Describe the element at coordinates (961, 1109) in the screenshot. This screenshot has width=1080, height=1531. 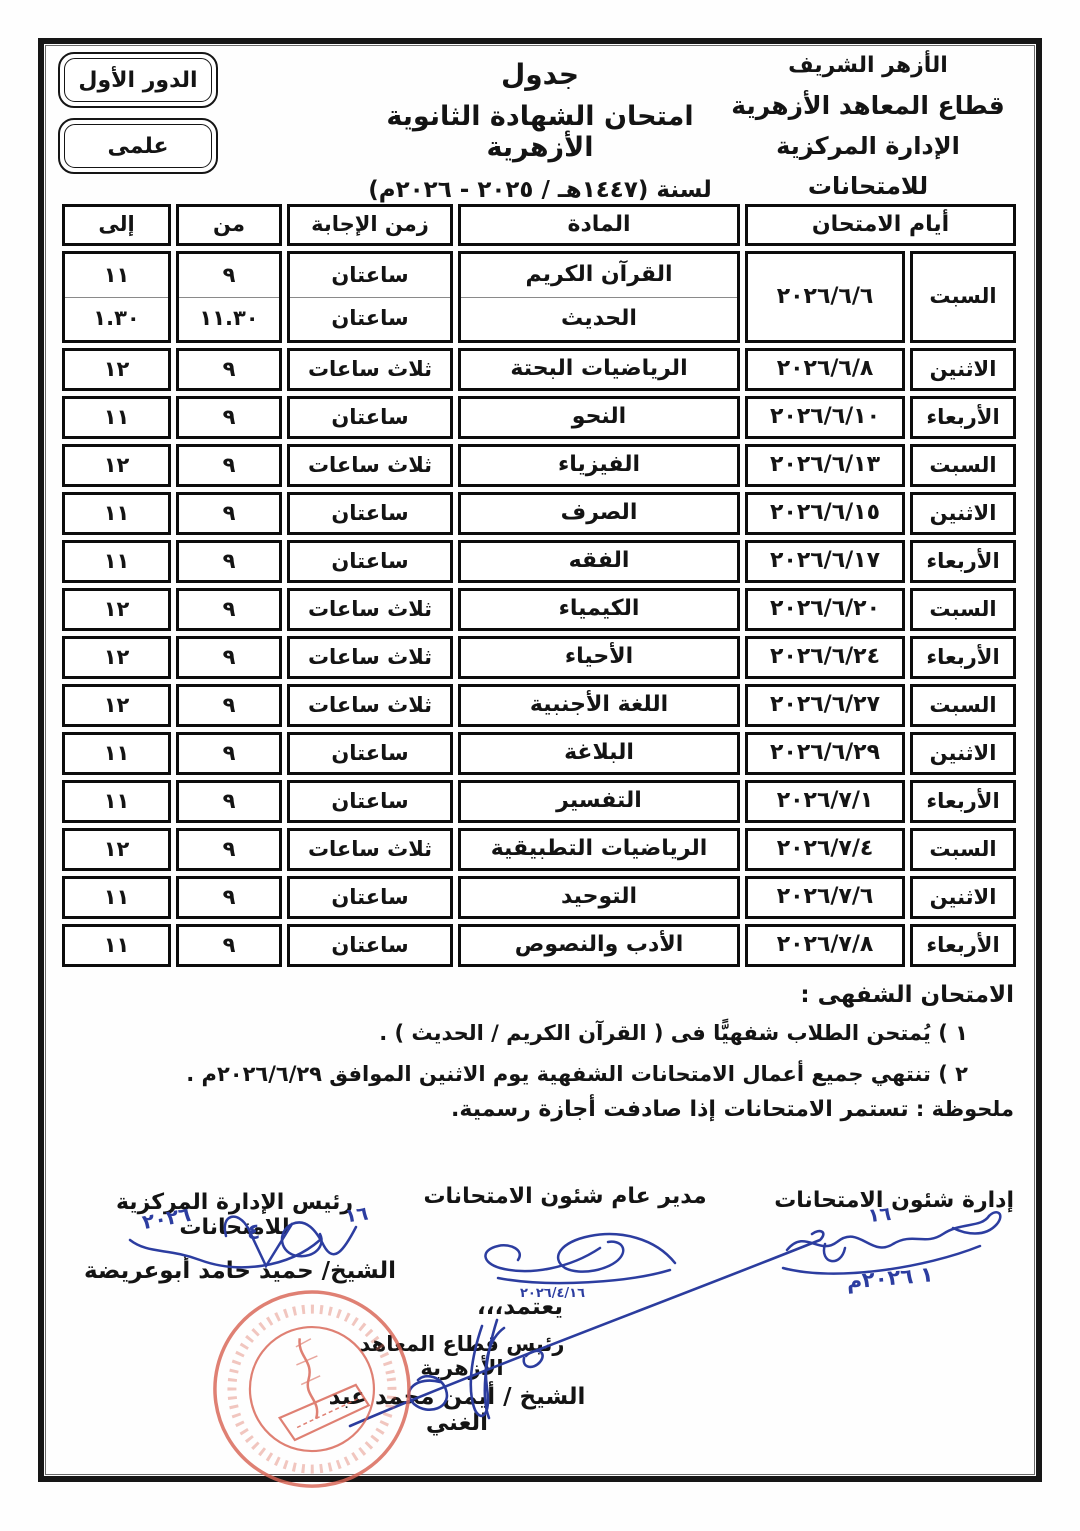
I see `note-label: ملحوظة :` at that location.